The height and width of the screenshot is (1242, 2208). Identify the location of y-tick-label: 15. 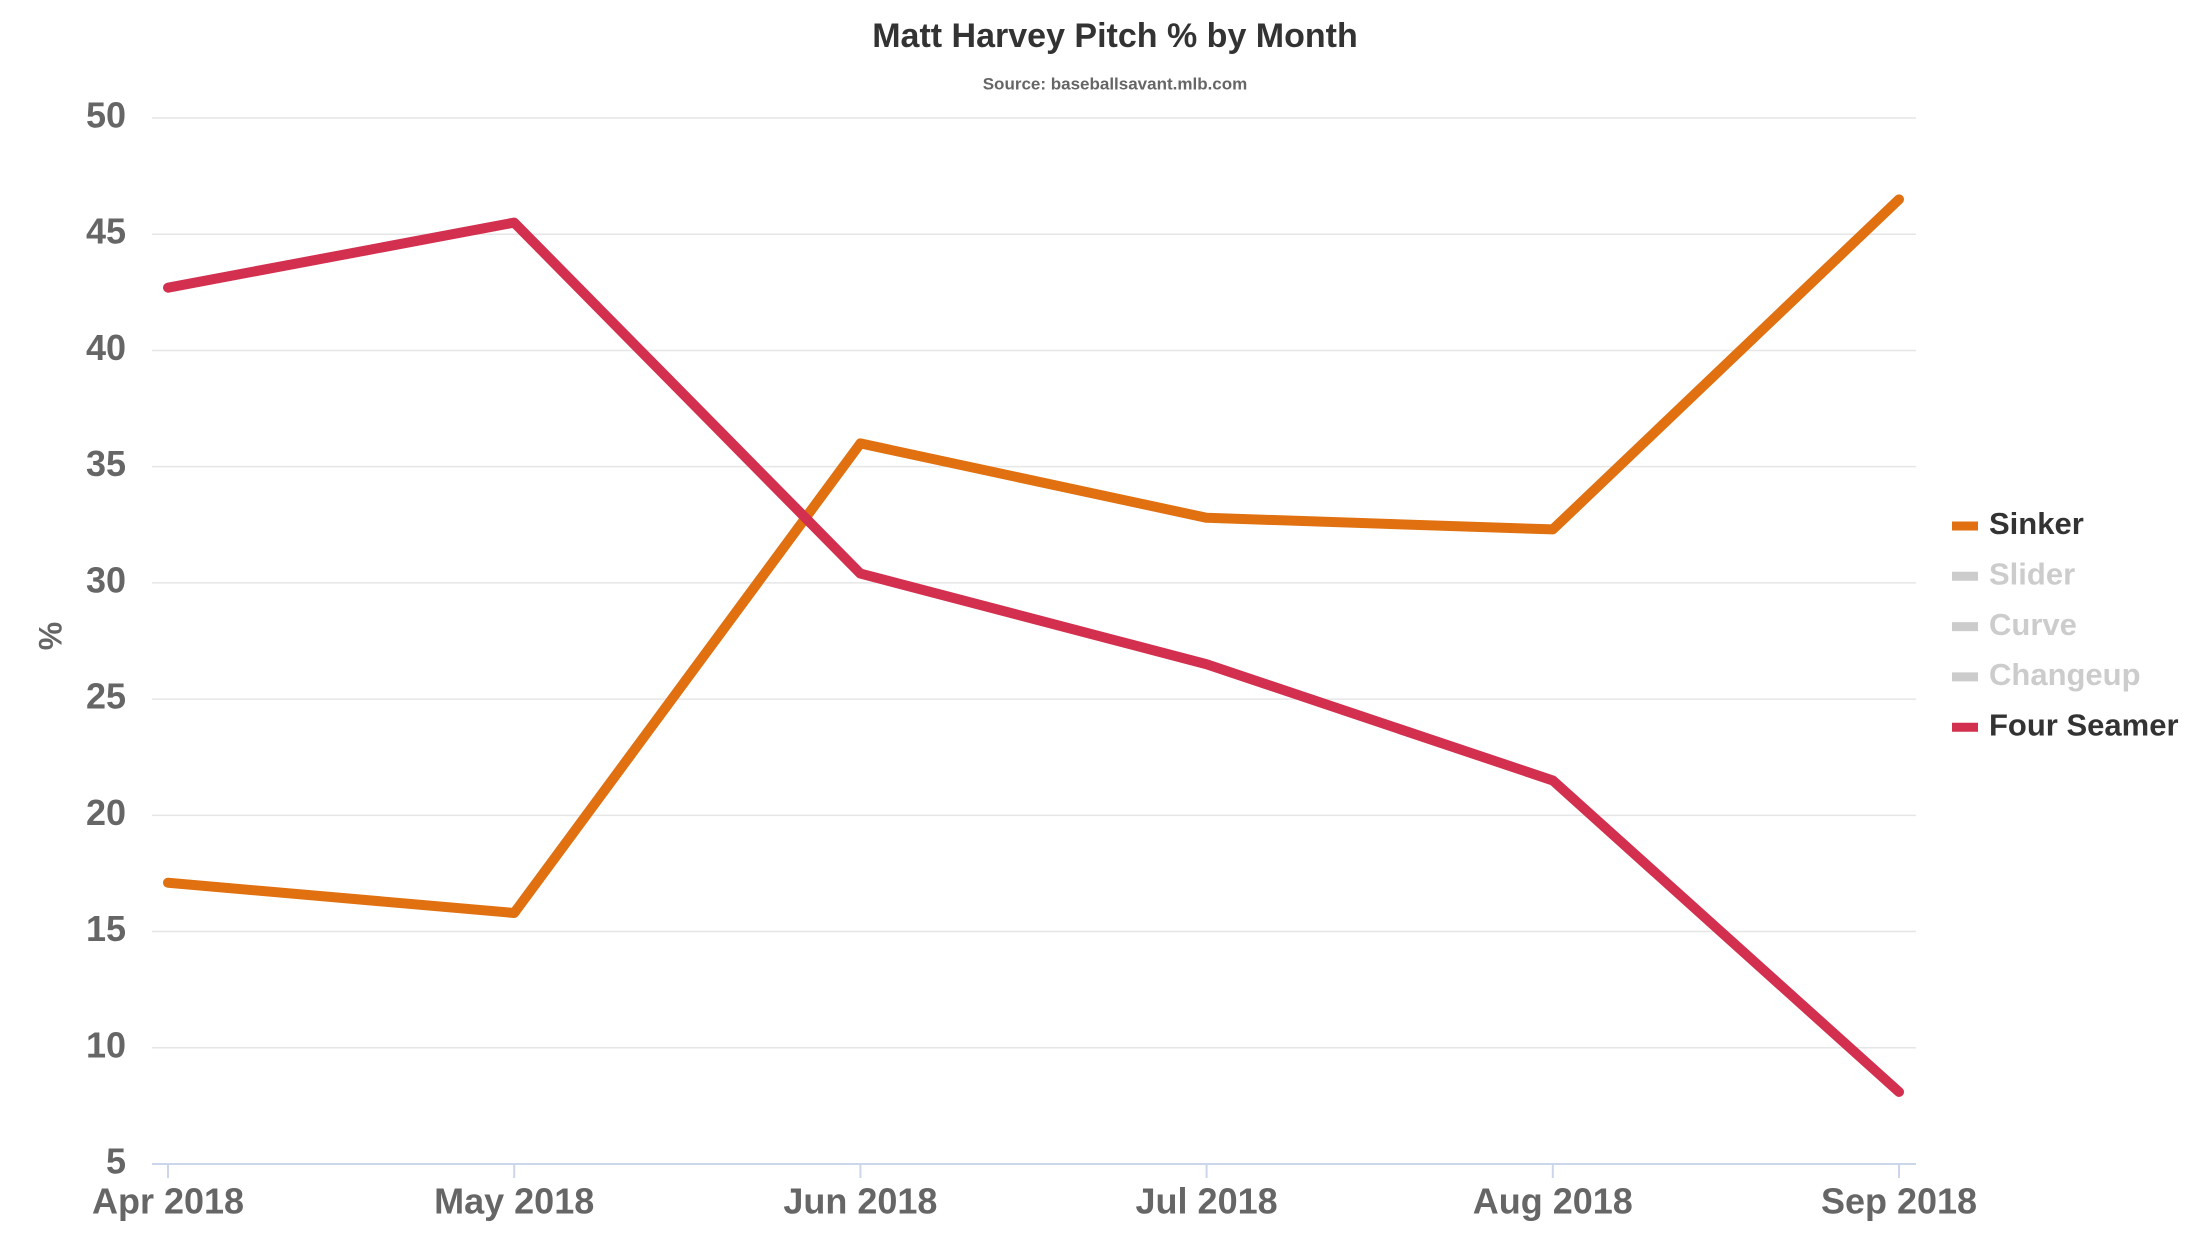
(106, 928).